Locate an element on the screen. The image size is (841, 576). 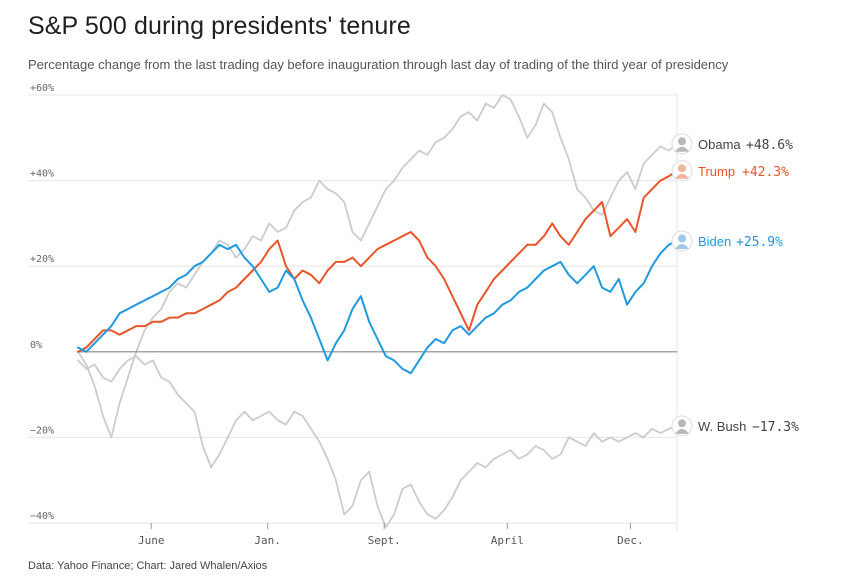
series-value-label: +42.3% is located at coordinates (765, 172).